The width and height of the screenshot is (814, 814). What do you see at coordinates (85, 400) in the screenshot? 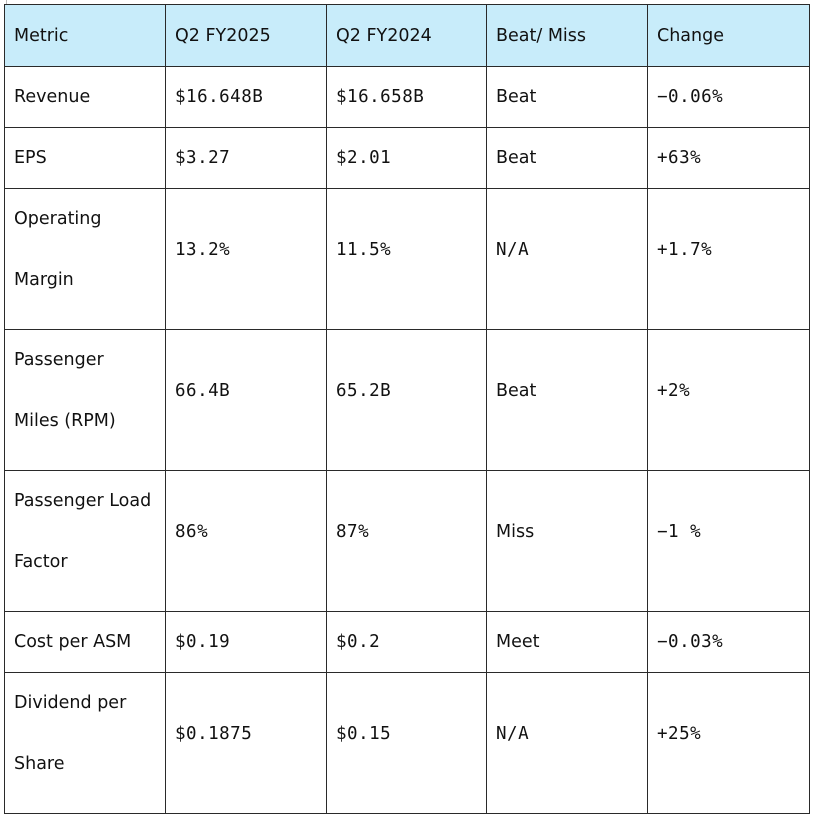
I see `metric-cell: Passenger Miles (RPM)` at bounding box center [85, 400].